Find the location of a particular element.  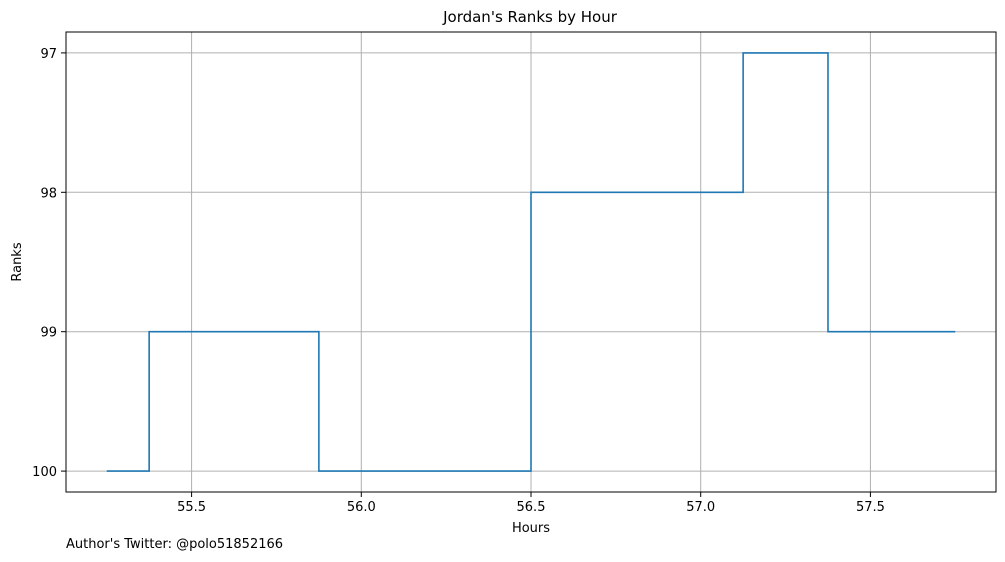

author-credit: Author's Twitter: @polo51852166 is located at coordinates (175, 544).